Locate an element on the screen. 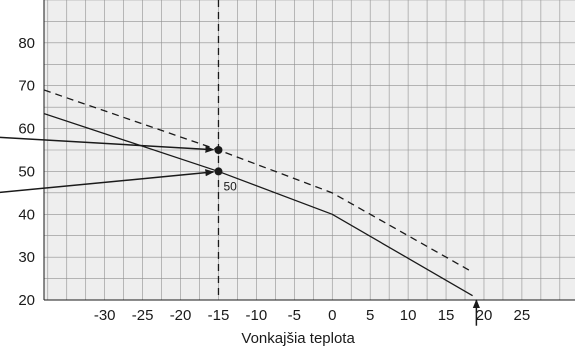 The image size is (575, 352). x-axis-title: Vonkajšia teplota is located at coordinates (298, 338).